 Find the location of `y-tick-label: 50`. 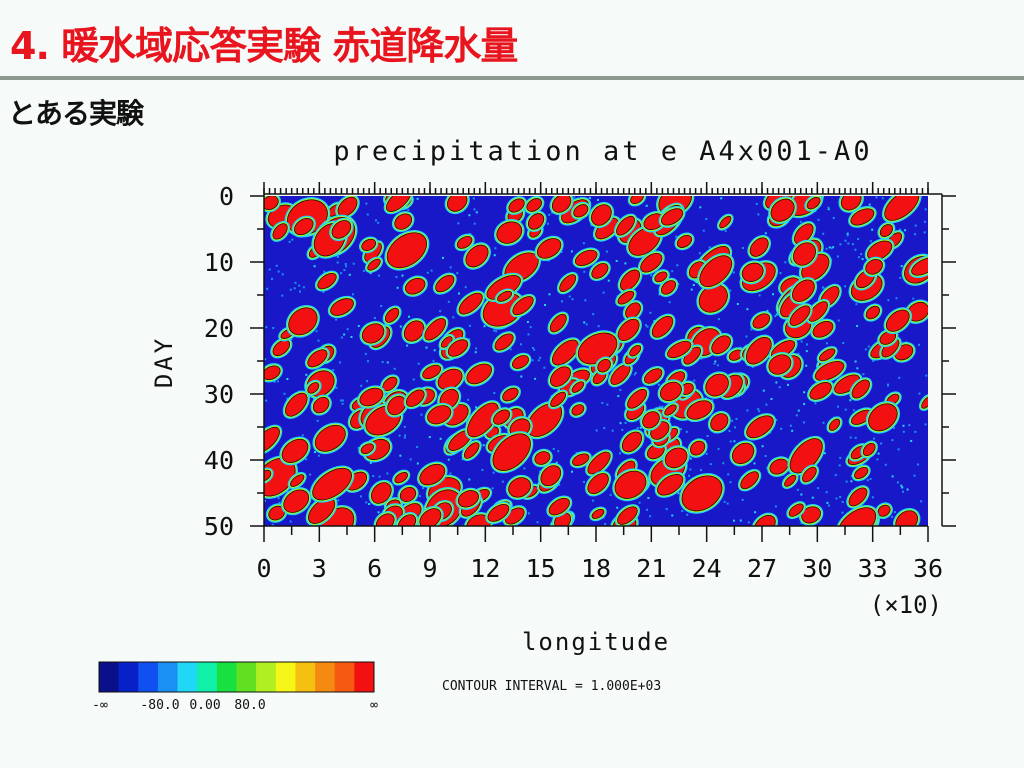

y-tick-label: 50 is located at coordinates (219, 526).